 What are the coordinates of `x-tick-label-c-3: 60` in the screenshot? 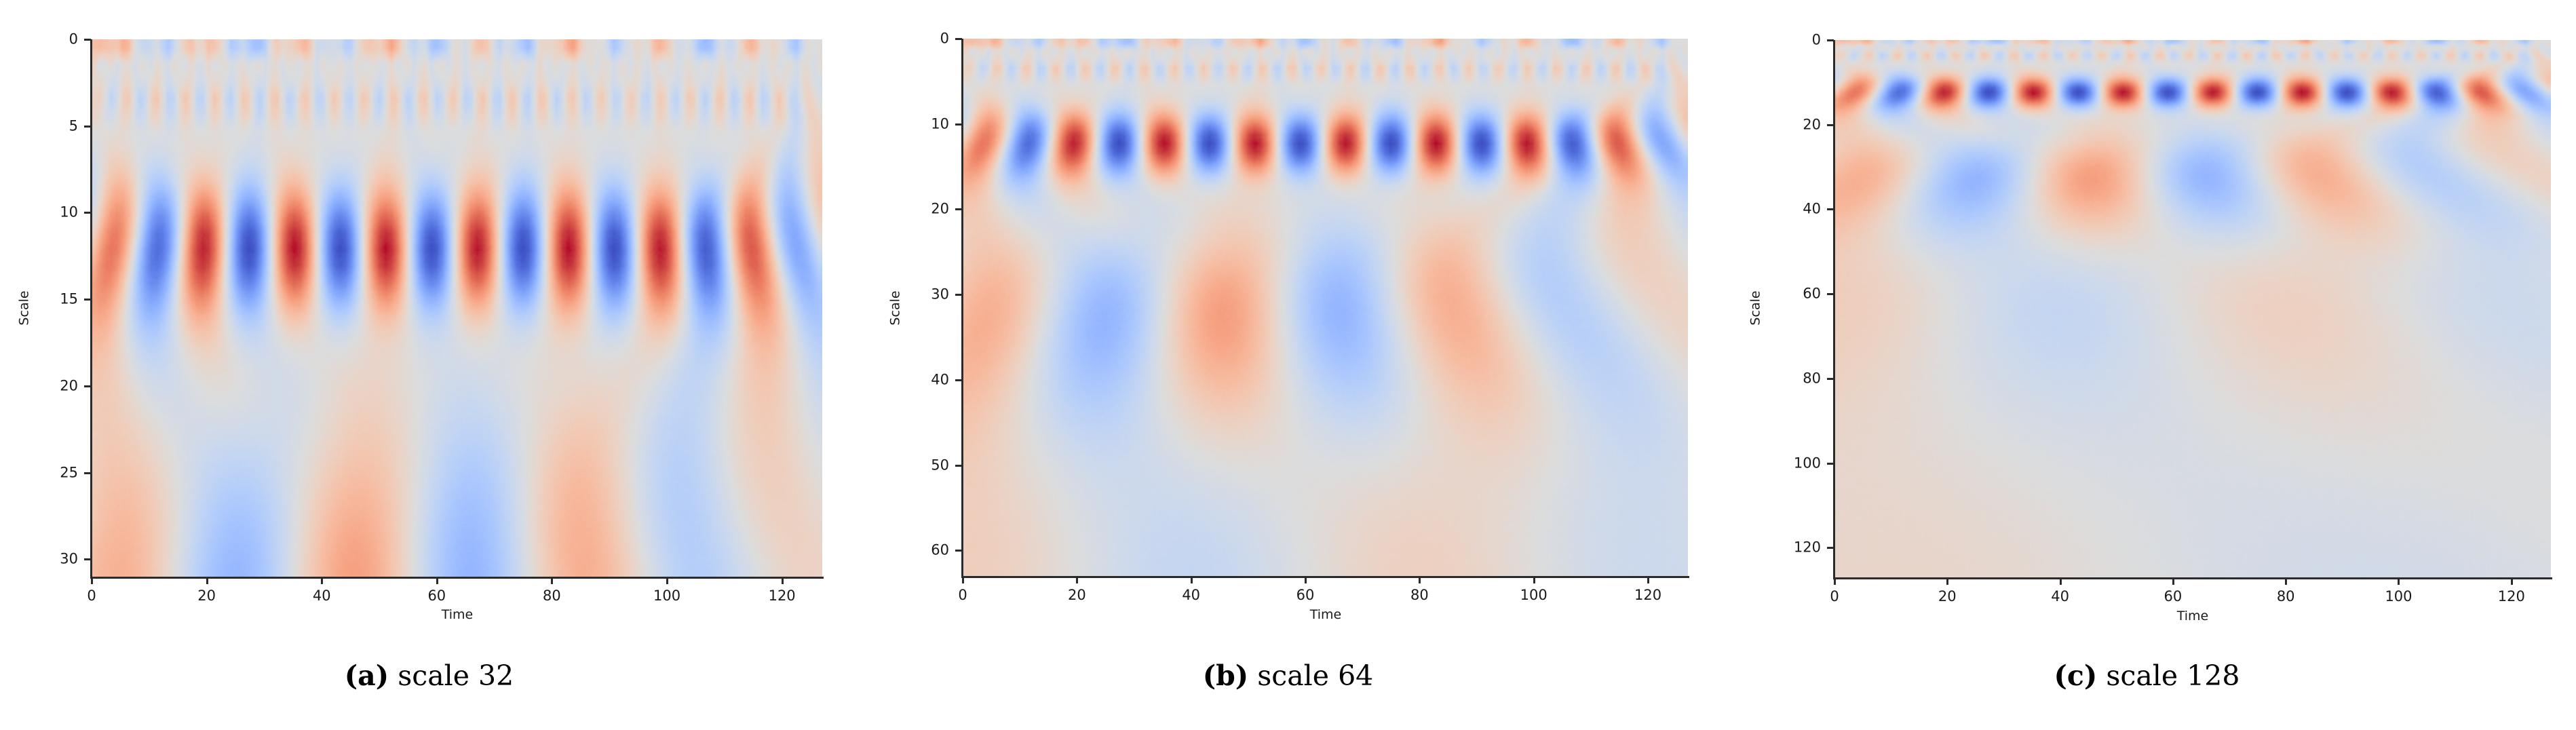 It's located at (2173, 596).